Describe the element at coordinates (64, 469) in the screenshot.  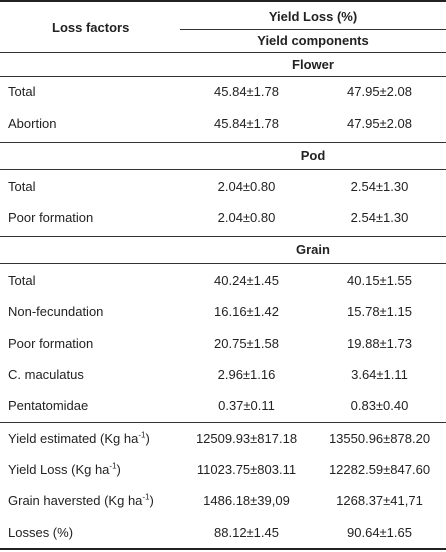
I see `summary-label: Yield Loss (Kg ha-1)` at that location.